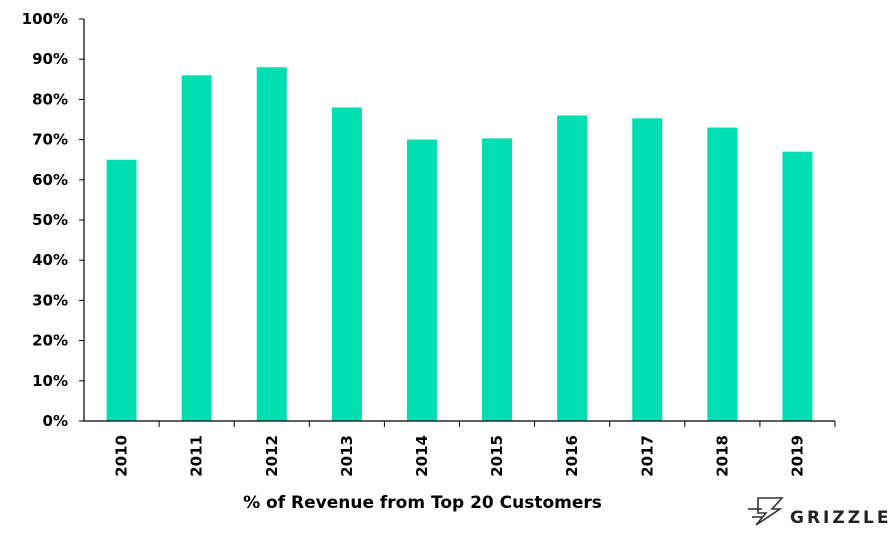 The height and width of the screenshot is (540, 896). I want to click on x-tick-label-2017: 2017, so click(647, 456).